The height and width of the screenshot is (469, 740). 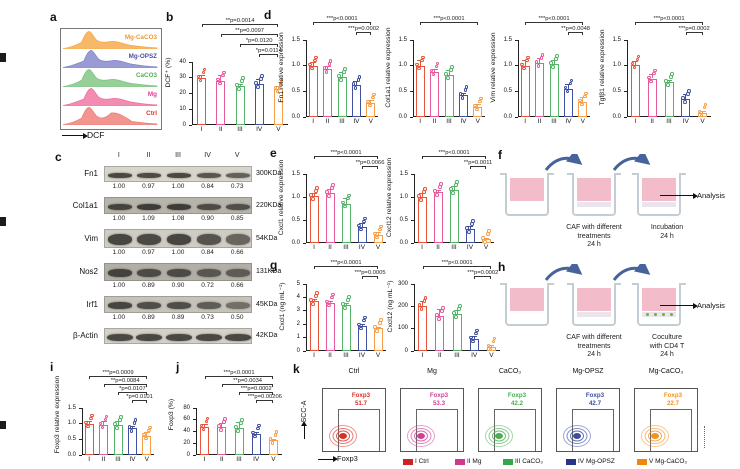 I want to click on gate-value: 42.2, so click(x=517, y=403).